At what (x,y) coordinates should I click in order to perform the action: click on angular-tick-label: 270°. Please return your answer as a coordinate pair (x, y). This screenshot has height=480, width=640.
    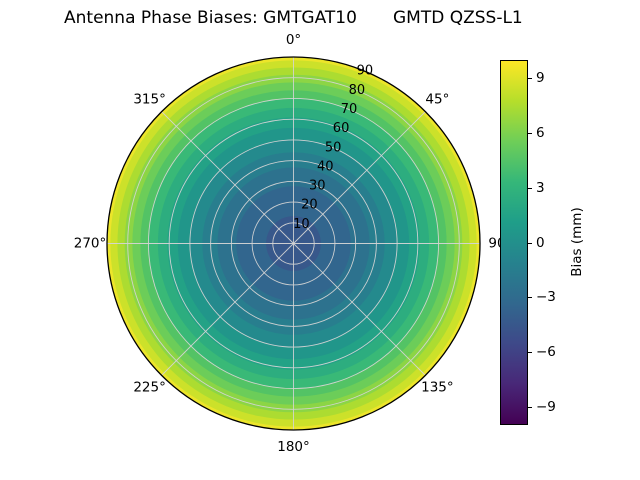
    Looking at the image, I should click on (90, 244).